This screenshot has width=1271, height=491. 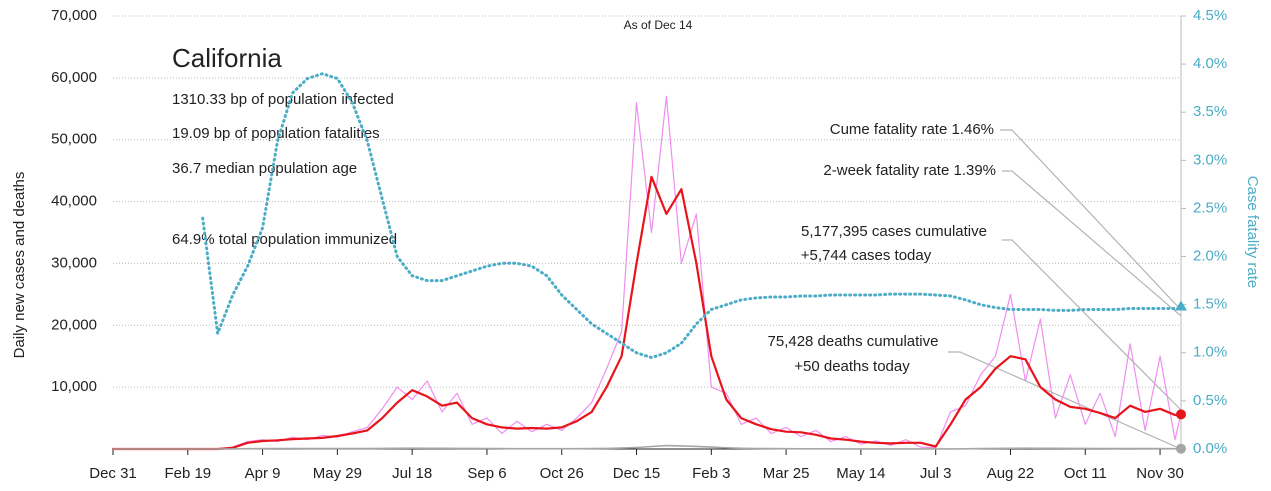 I want to click on y-tick-label: 70,000, so click(x=74, y=15).